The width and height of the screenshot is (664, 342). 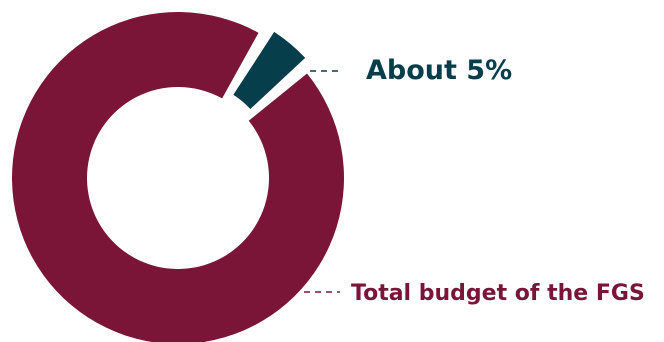 I want to click on donut-slice-about-5-percent, so click(x=269, y=70).